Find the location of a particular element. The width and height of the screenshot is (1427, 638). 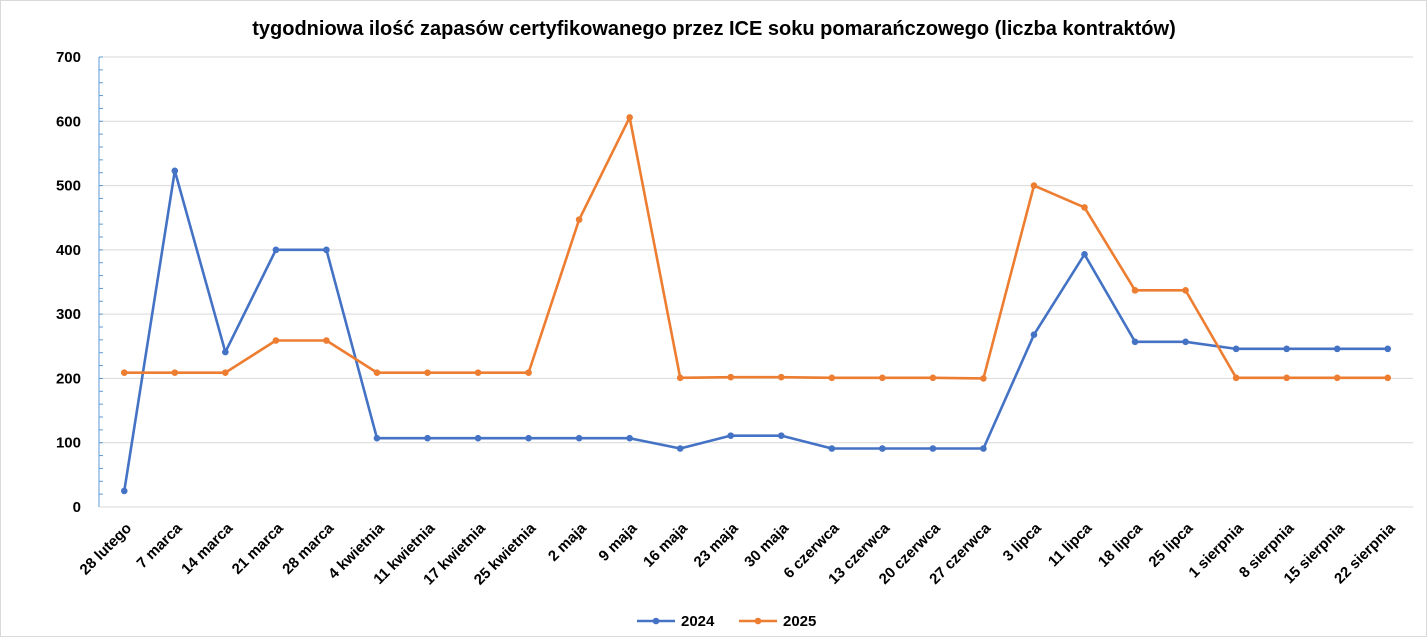

x-tick-label: 14 marca is located at coordinates (207, 548).